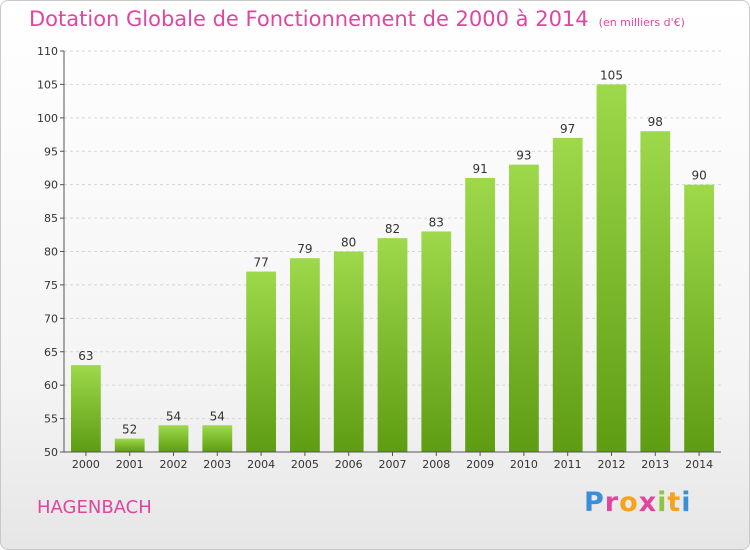  What do you see at coordinates (524, 464) in the screenshot?
I see `x-tick-label: 2010` at bounding box center [524, 464].